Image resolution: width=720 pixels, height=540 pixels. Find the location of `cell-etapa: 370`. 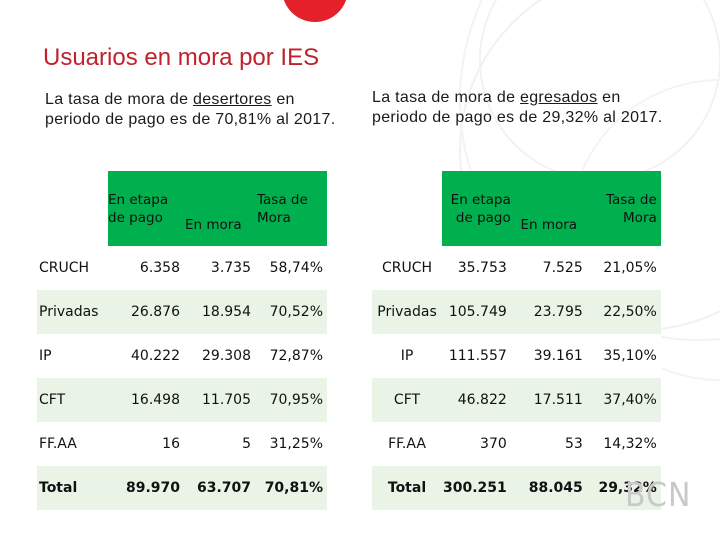

cell-etapa: 370 is located at coordinates (476, 444).